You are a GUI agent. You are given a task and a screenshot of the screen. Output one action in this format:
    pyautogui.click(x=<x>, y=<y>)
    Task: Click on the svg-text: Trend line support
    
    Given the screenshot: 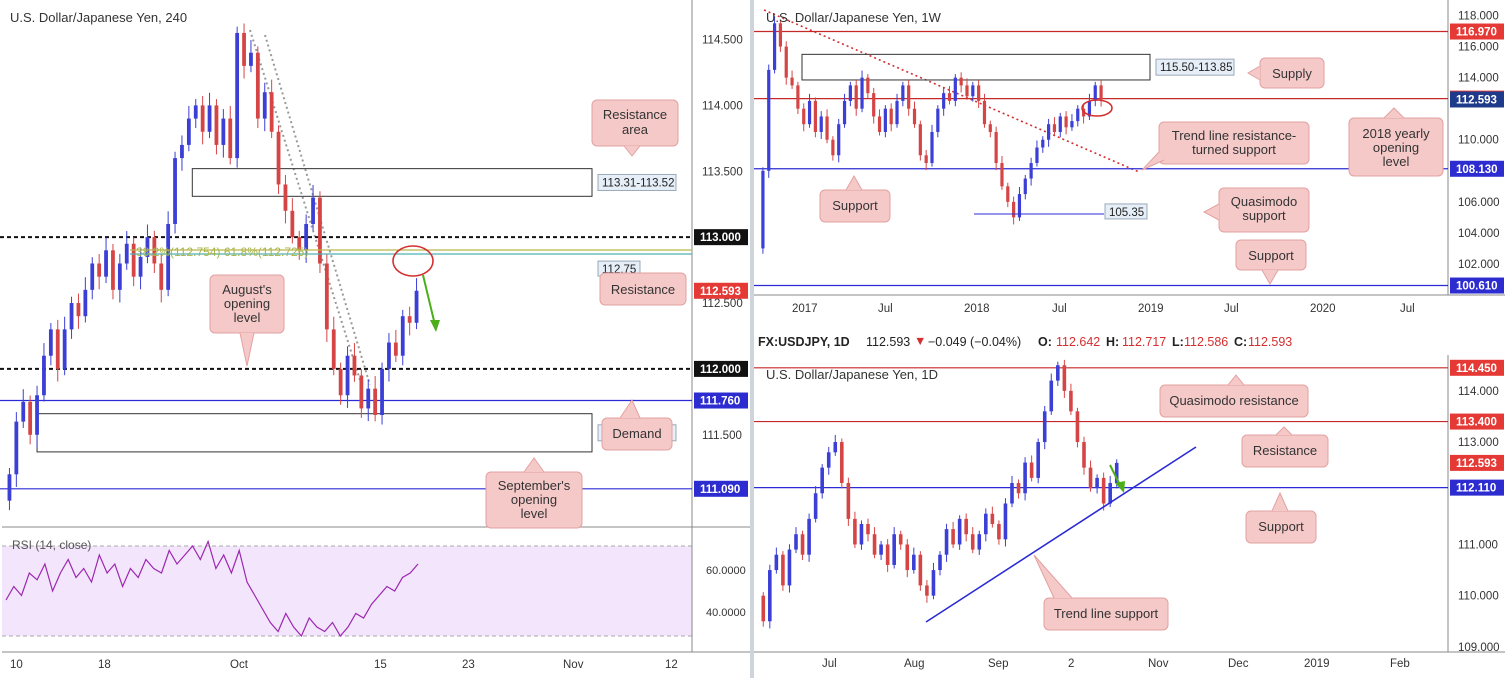 What is the action you would take?
    pyautogui.click(x=1106, y=613)
    